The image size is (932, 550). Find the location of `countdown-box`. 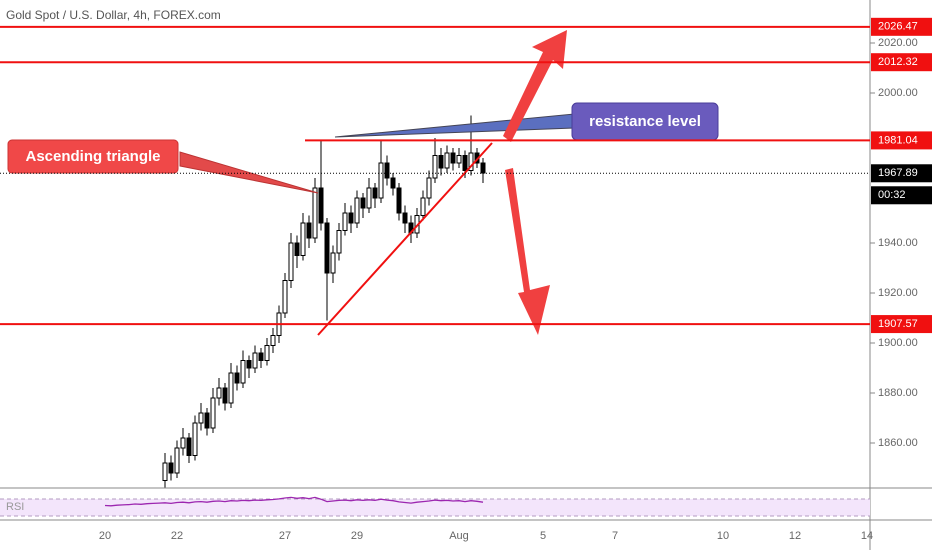

countdown-box is located at coordinates (901, 195).